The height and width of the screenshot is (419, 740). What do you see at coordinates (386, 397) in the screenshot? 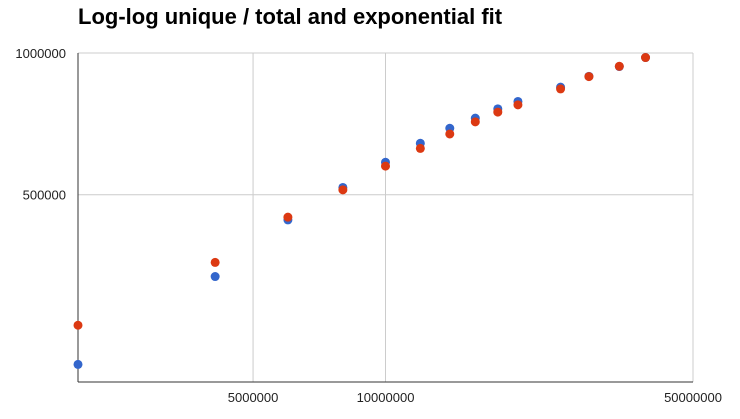
I see `x-tick-label: 10000000` at bounding box center [386, 397].